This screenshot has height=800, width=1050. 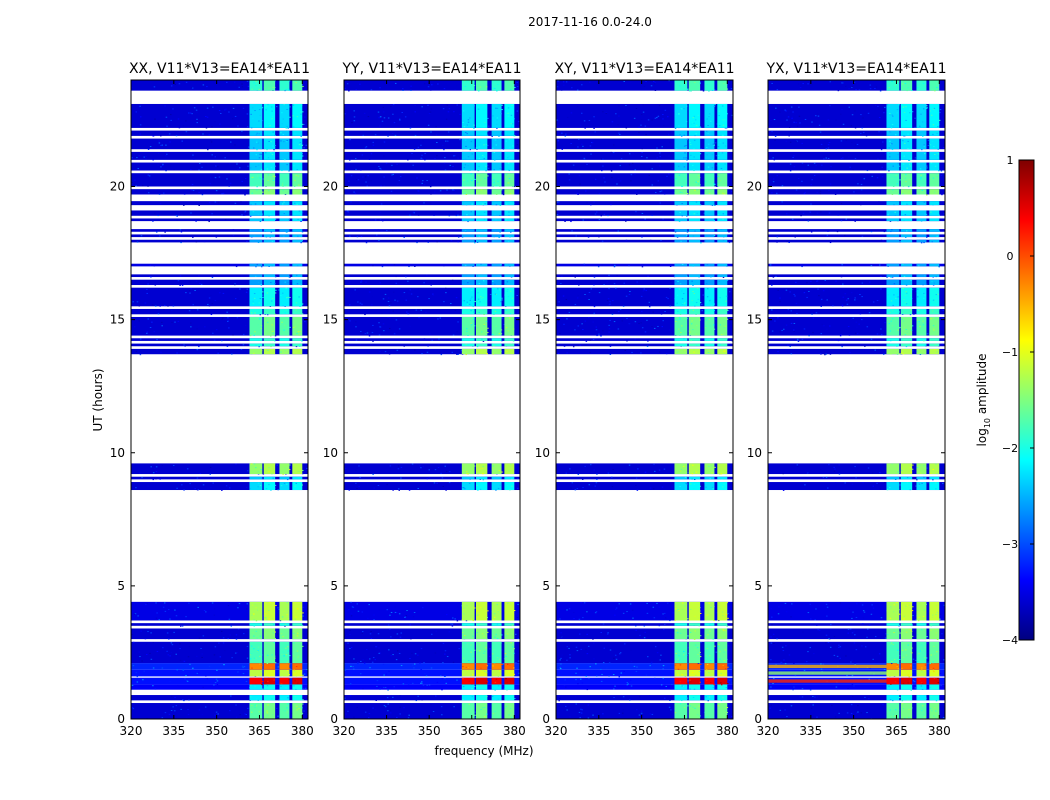 What do you see at coordinates (432, 339) in the screenshot?
I see `time-segment` at bounding box center [432, 339].